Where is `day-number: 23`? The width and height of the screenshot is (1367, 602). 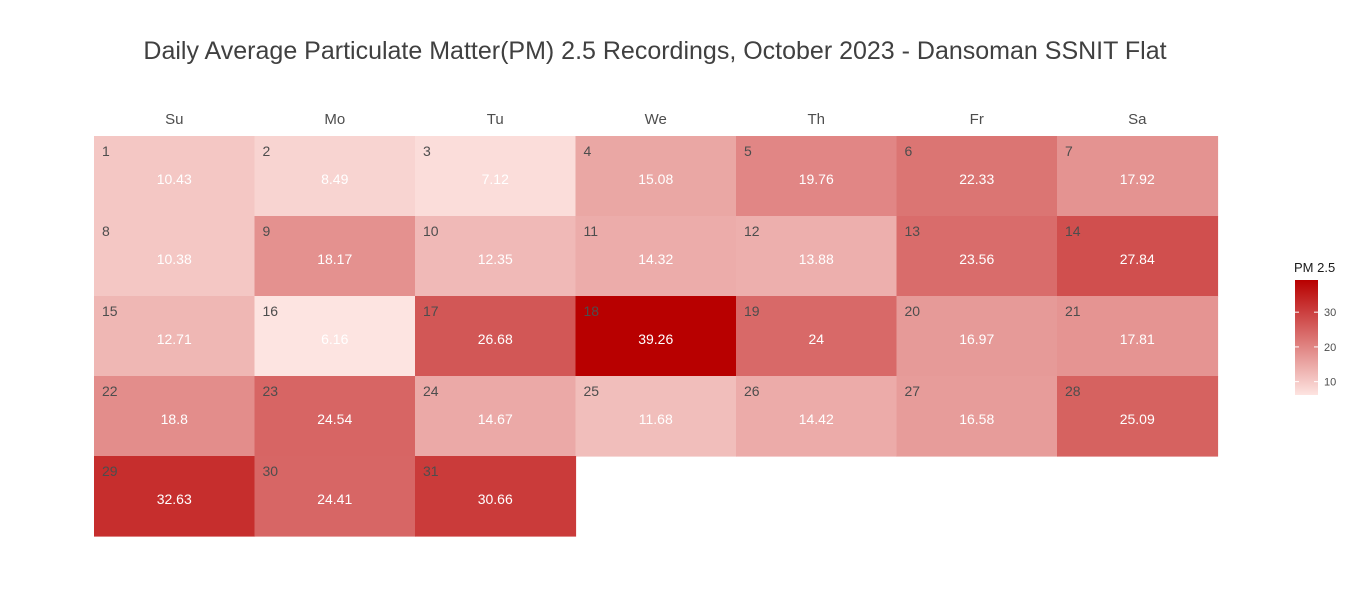
day-number: 23 is located at coordinates (271, 391).